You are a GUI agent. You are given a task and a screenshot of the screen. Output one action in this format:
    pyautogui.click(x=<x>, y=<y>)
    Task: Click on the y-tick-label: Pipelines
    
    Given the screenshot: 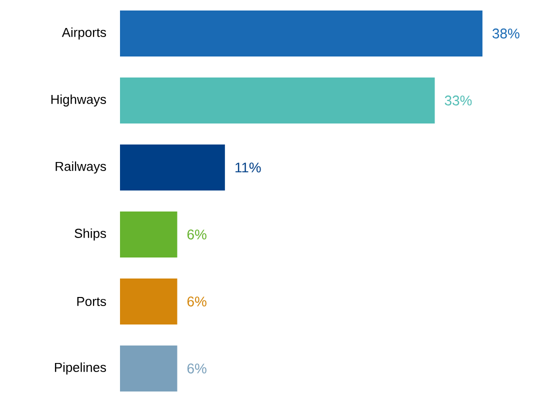 What is the action you would take?
    pyautogui.click(x=80, y=368)
    